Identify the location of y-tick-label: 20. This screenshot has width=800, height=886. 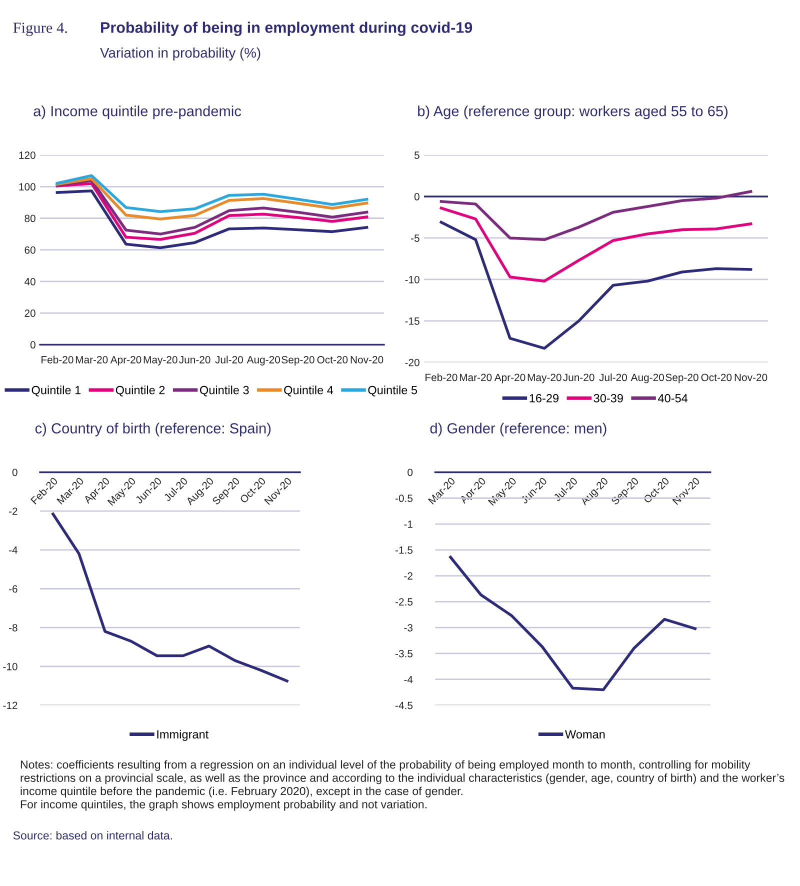
(30, 313).